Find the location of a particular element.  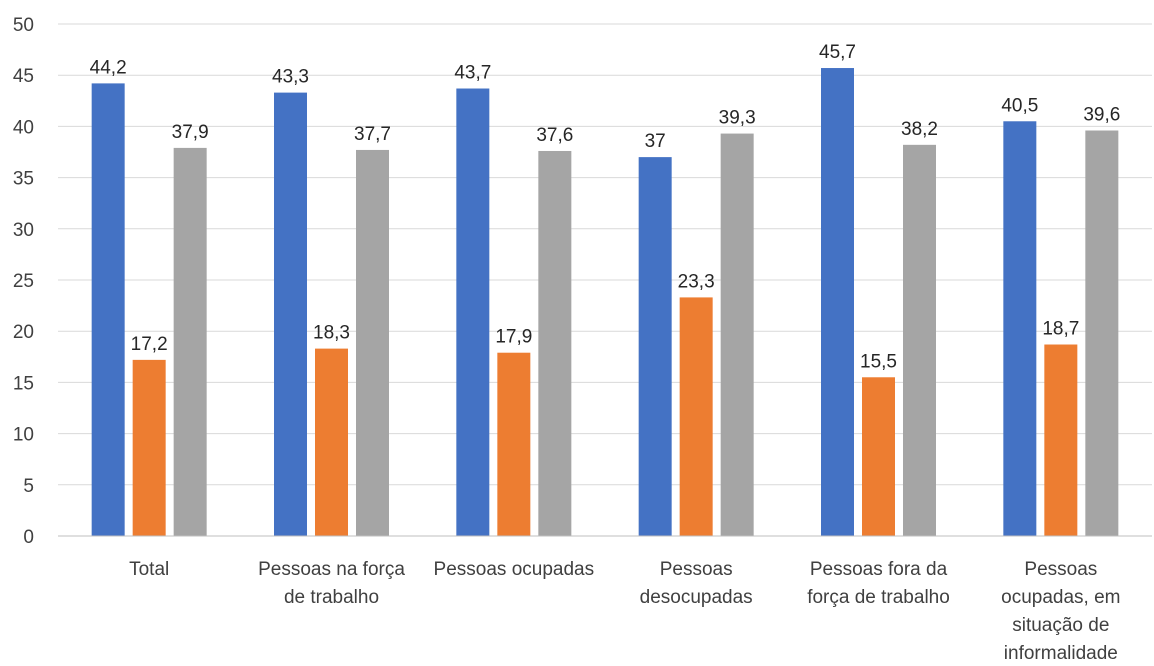

x-category-label: Total is located at coordinates (149, 569).